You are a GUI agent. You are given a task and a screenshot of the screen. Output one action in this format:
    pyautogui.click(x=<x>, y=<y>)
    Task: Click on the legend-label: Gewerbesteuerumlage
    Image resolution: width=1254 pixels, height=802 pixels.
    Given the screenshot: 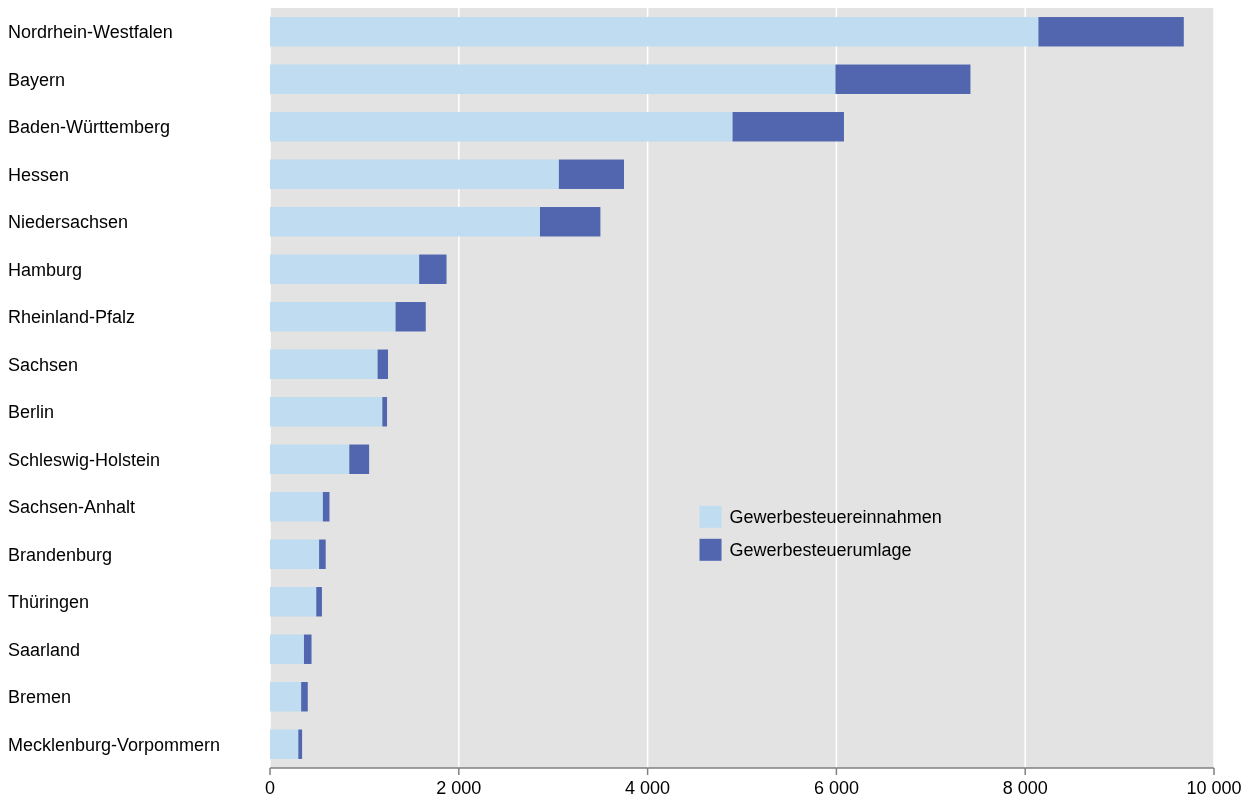 What is the action you would take?
    pyautogui.click(x=820, y=550)
    